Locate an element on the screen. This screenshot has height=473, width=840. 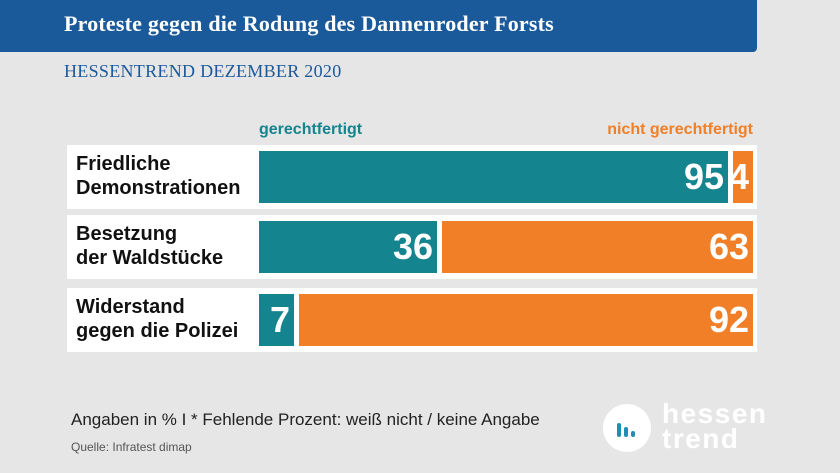
bar-row: Friedliche Demonstrationen 95 4 is located at coordinates (412, 177).